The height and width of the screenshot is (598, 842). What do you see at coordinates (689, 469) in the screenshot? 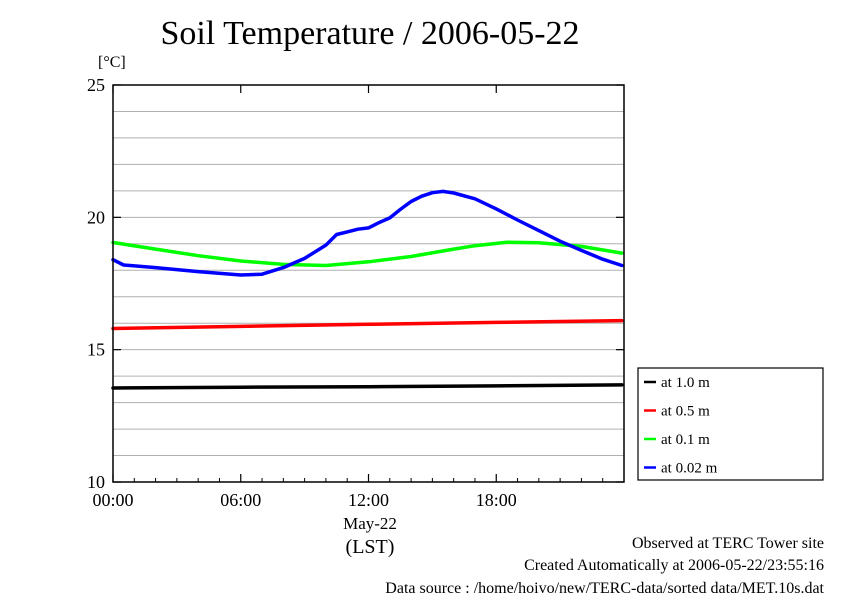
I see `legend-label-3: at 0.02 m` at bounding box center [689, 469].